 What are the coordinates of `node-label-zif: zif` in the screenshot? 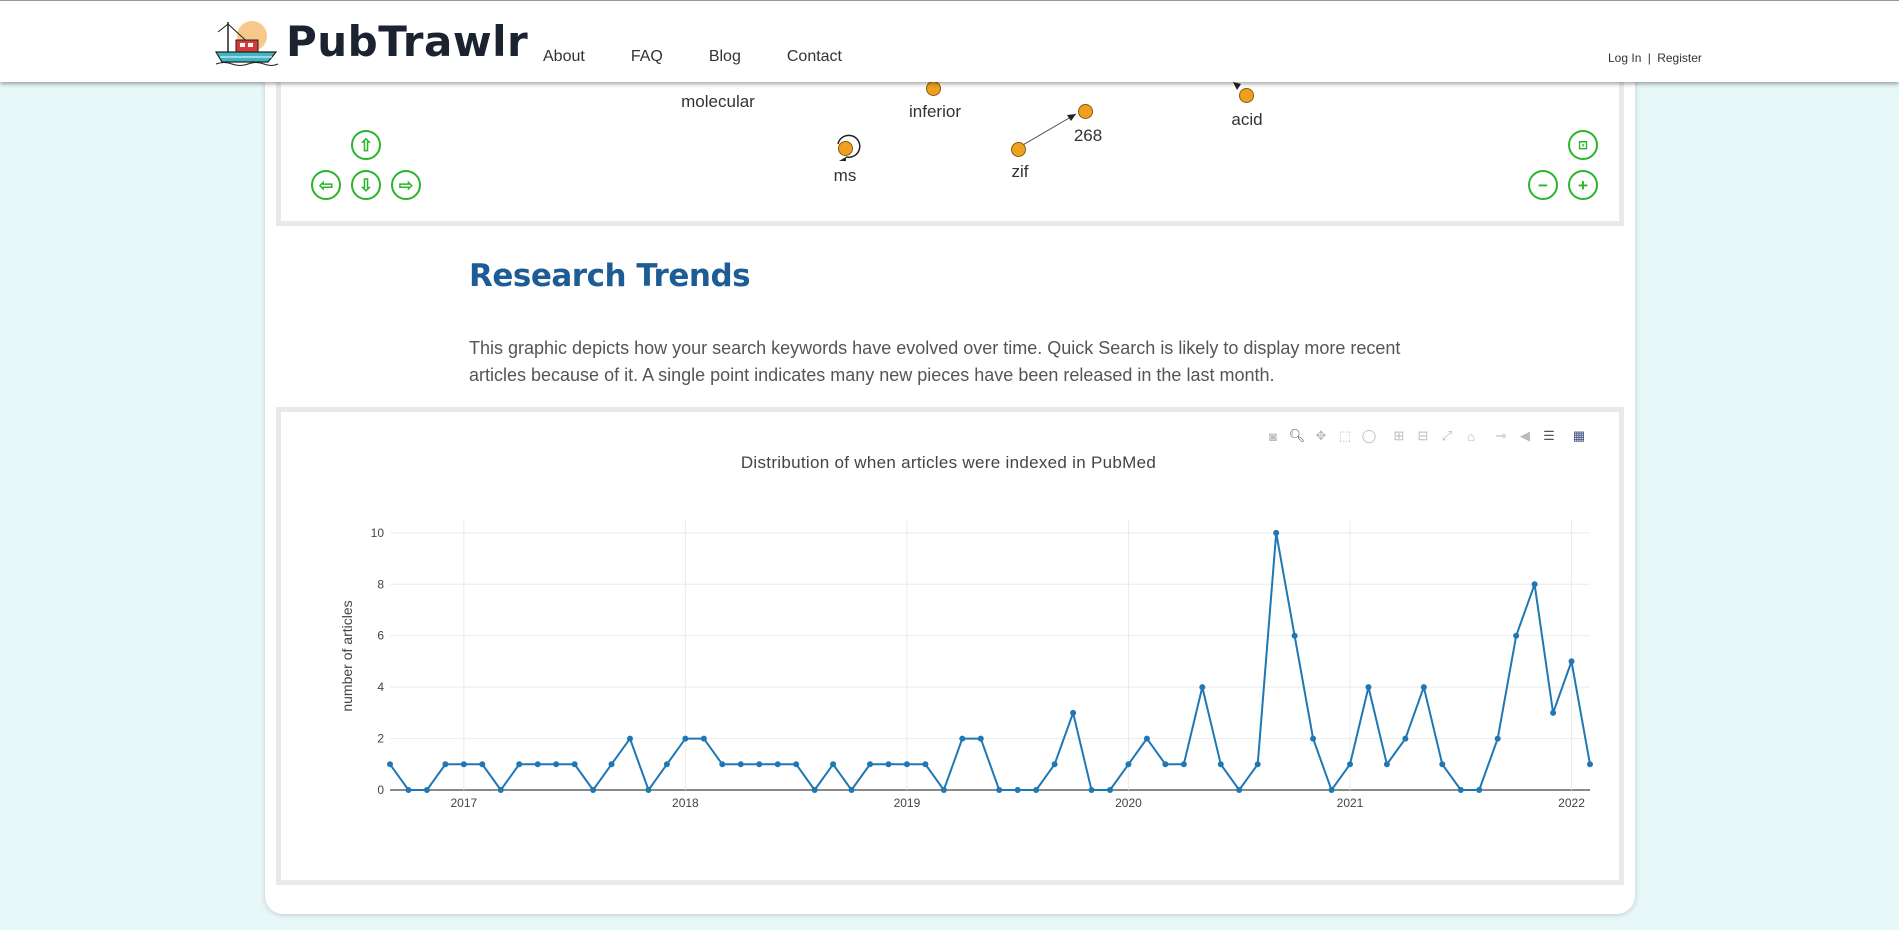 It's located at (1020, 171).